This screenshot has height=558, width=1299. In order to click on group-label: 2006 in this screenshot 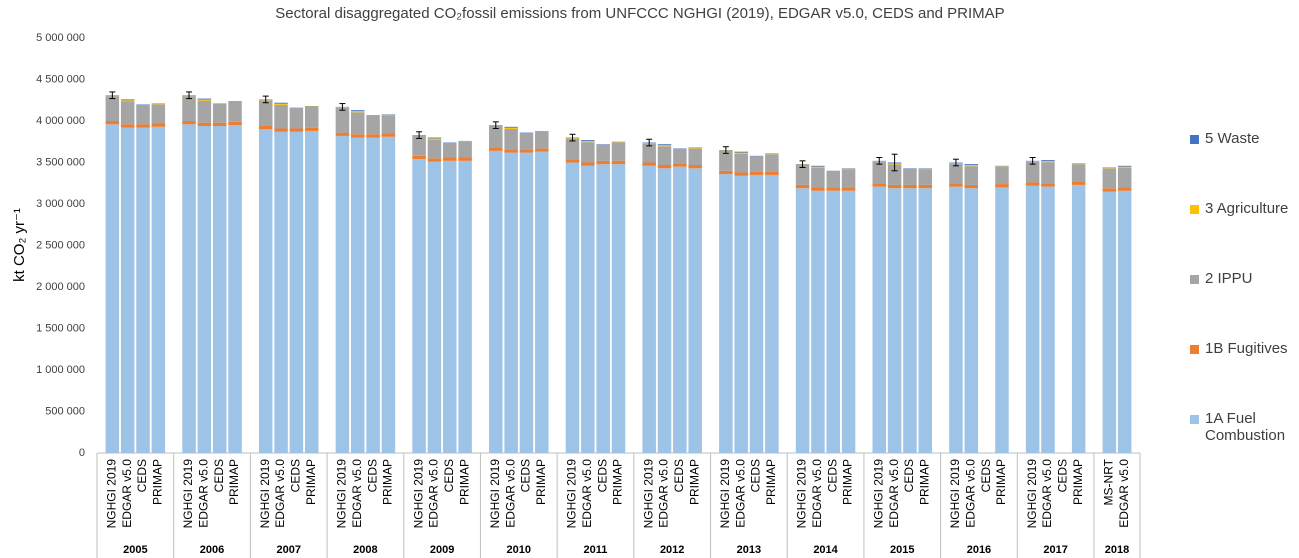, I will do `click(212, 550)`.